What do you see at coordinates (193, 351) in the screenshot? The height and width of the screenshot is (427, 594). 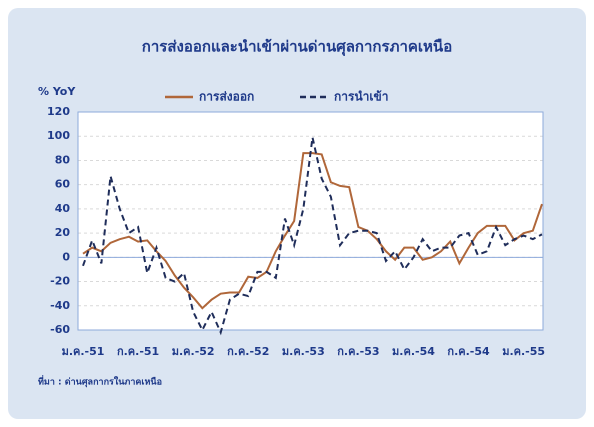 I see `x-tick-label: ม.ค.-52` at bounding box center [193, 351].